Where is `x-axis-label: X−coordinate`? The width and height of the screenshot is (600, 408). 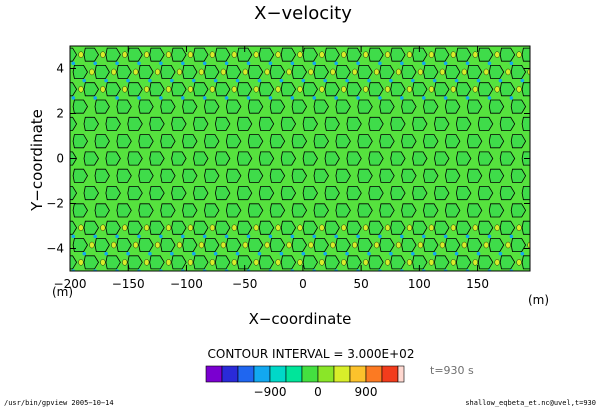 x-axis-label: X−coordinate is located at coordinates (300, 319).